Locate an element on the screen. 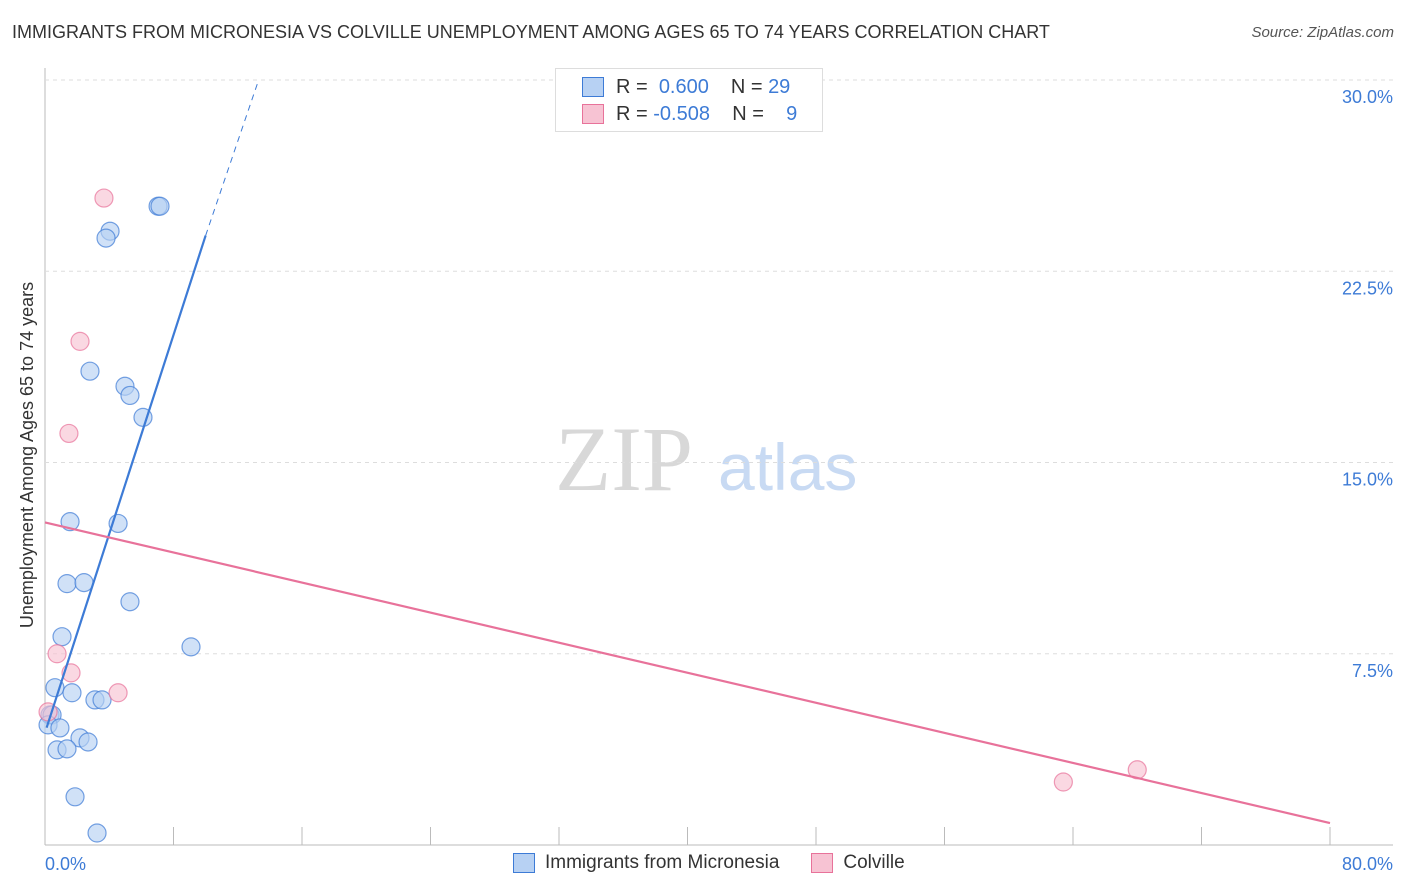 The image size is (1406, 892). y-tick-label: 22.5% is located at coordinates (1367, 288).